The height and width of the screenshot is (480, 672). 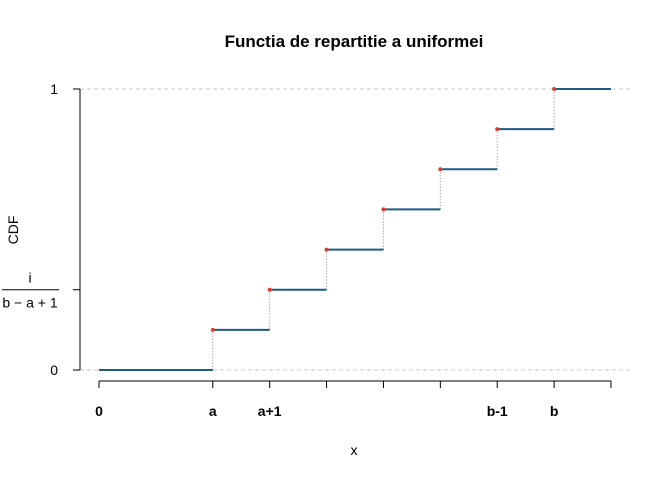 I want to click on y-fraction-label: i b − a + 1, so click(x=30, y=290).